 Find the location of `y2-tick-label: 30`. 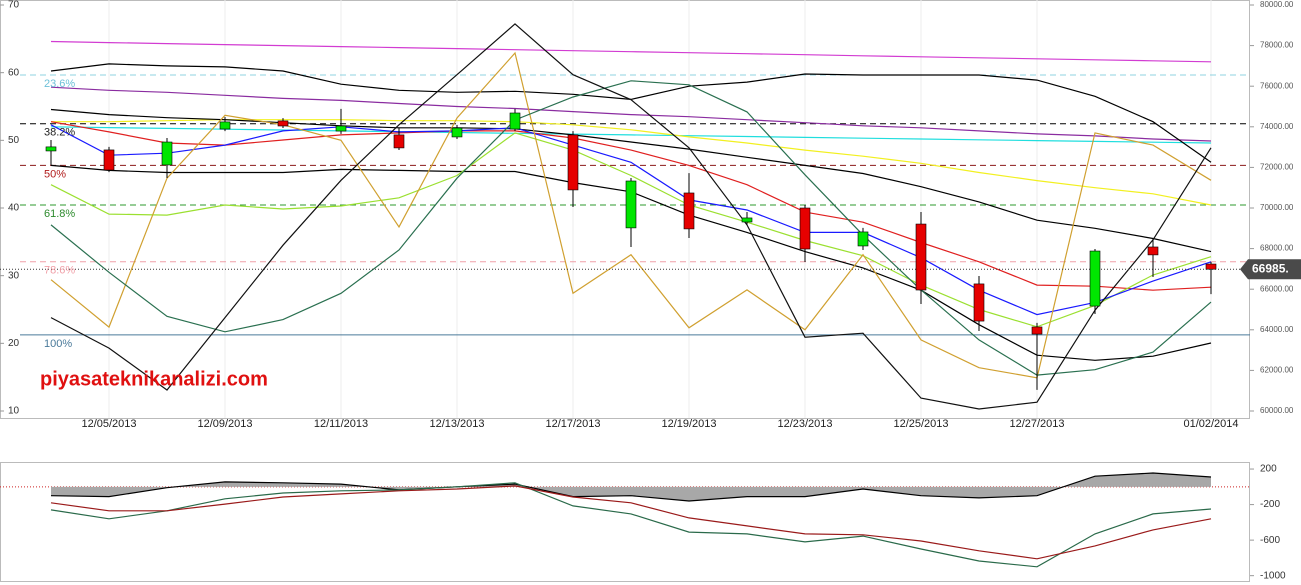

y2-tick-label: 30 is located at coordinates (14, 275).